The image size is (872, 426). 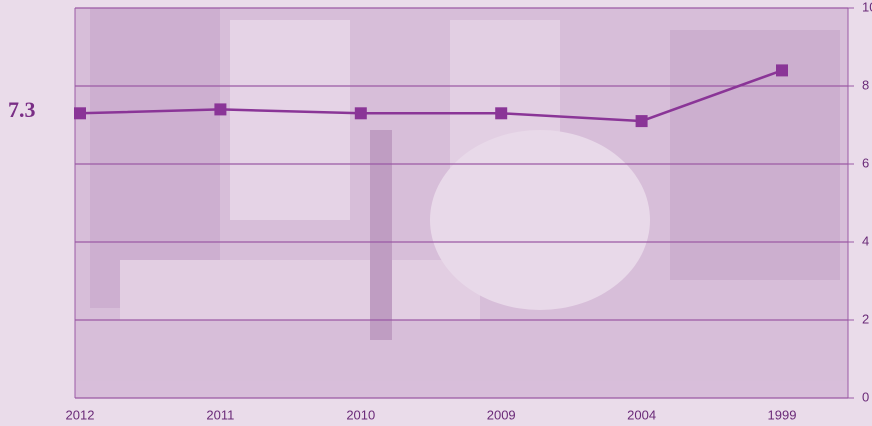 What do you see at coordinates (220, 414) in the screenshot?
I see `x-tick-label: 2011` at bounding box center [220, 414].